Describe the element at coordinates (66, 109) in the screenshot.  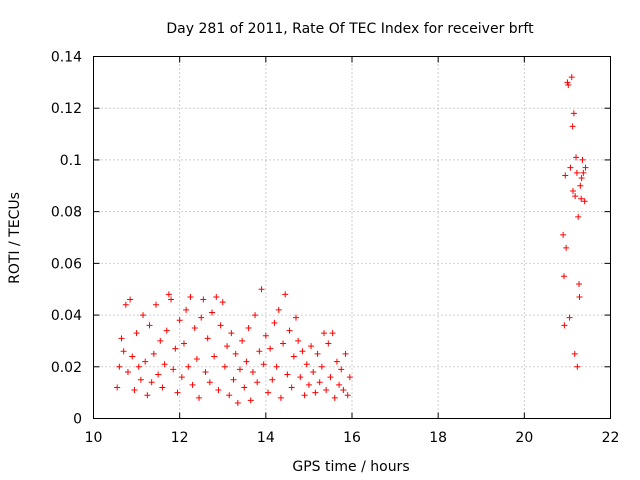
I see `y-tick-label: 0.12` at that location.